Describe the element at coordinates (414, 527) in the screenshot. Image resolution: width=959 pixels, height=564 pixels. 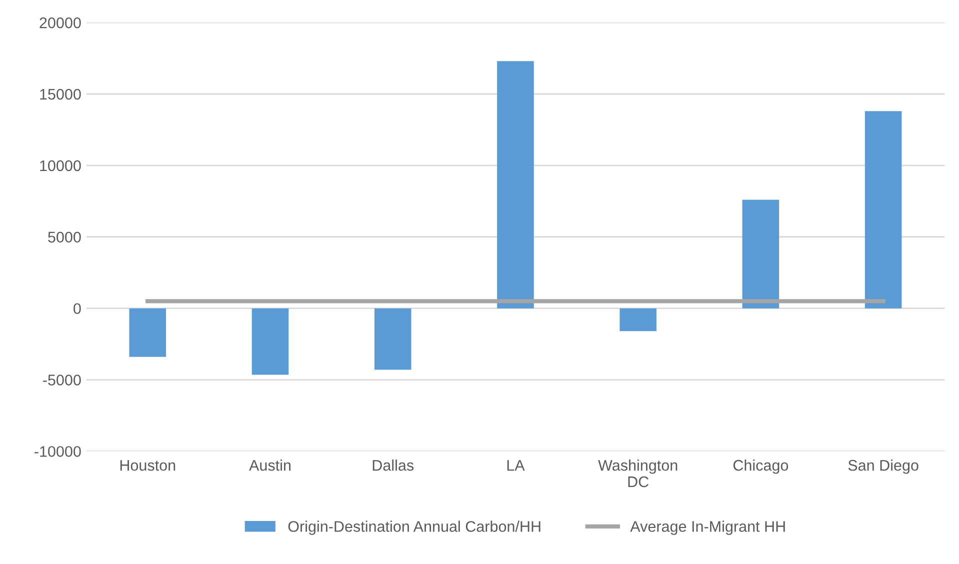
I see `legend-label: Origin-Destination Annual Carbon/HH` at that location.